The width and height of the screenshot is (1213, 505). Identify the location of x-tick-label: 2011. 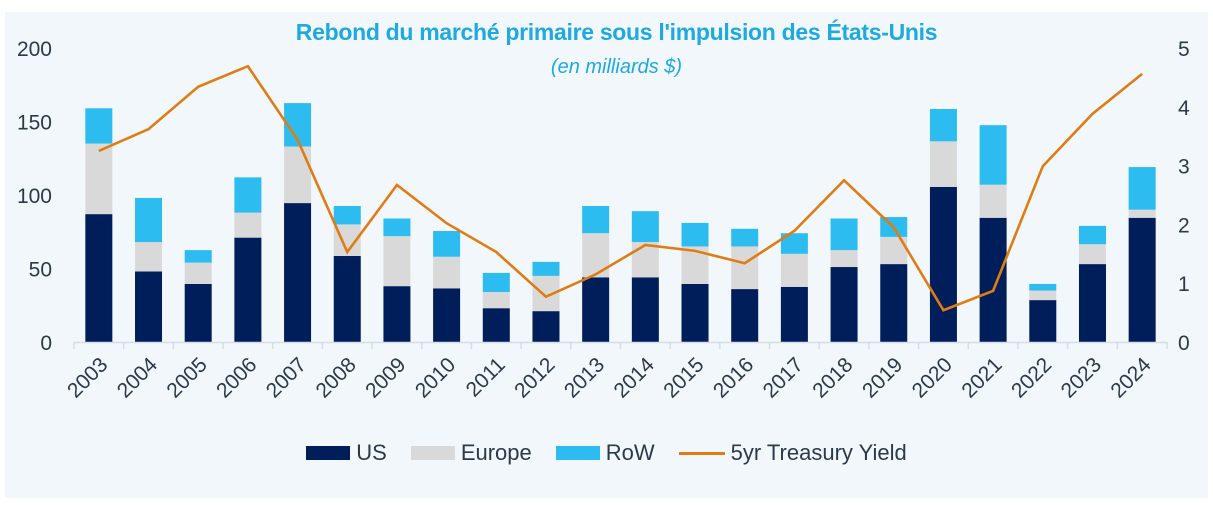
(486, 377).